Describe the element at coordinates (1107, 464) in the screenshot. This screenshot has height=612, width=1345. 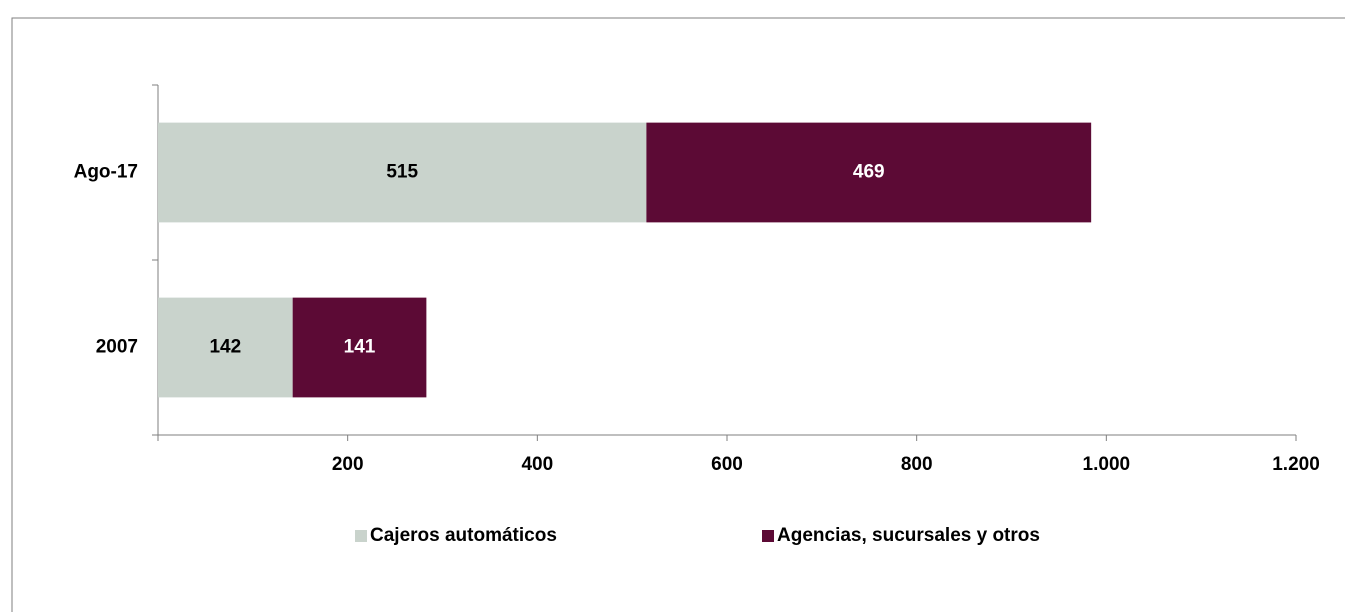
I see `x-tick-label: 1.000` at that location.